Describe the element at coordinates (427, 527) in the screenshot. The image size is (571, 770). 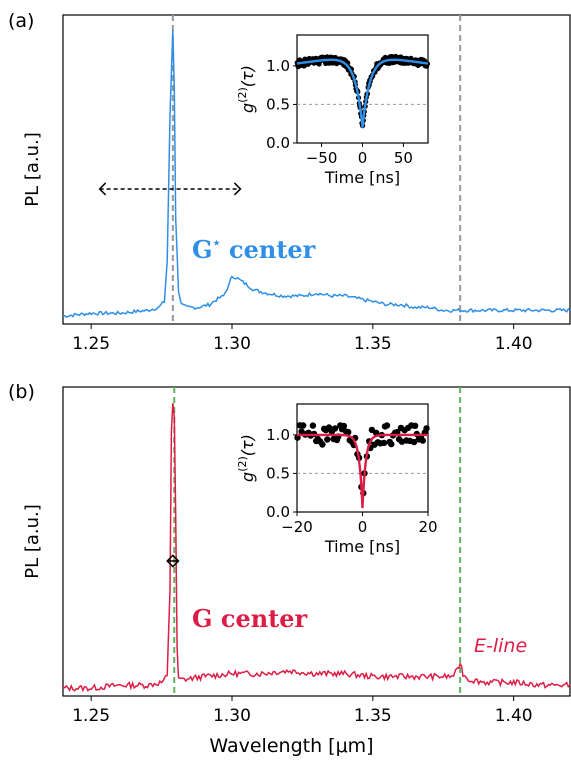
I see `inset-x-tick-label-2: 20` at that location.